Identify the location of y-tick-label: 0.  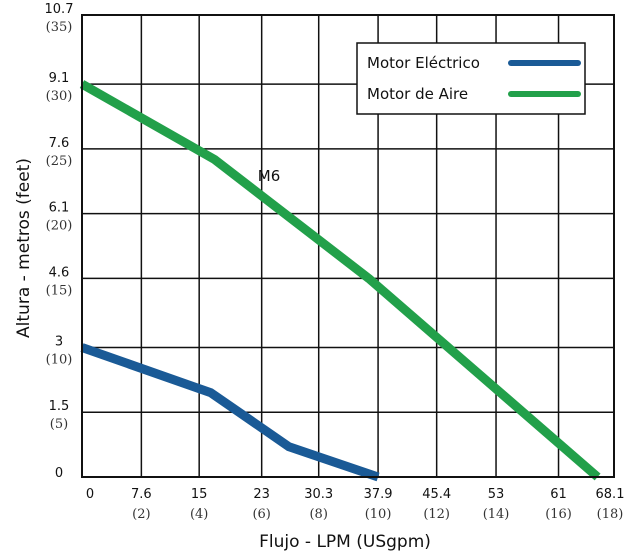
(59, 473).